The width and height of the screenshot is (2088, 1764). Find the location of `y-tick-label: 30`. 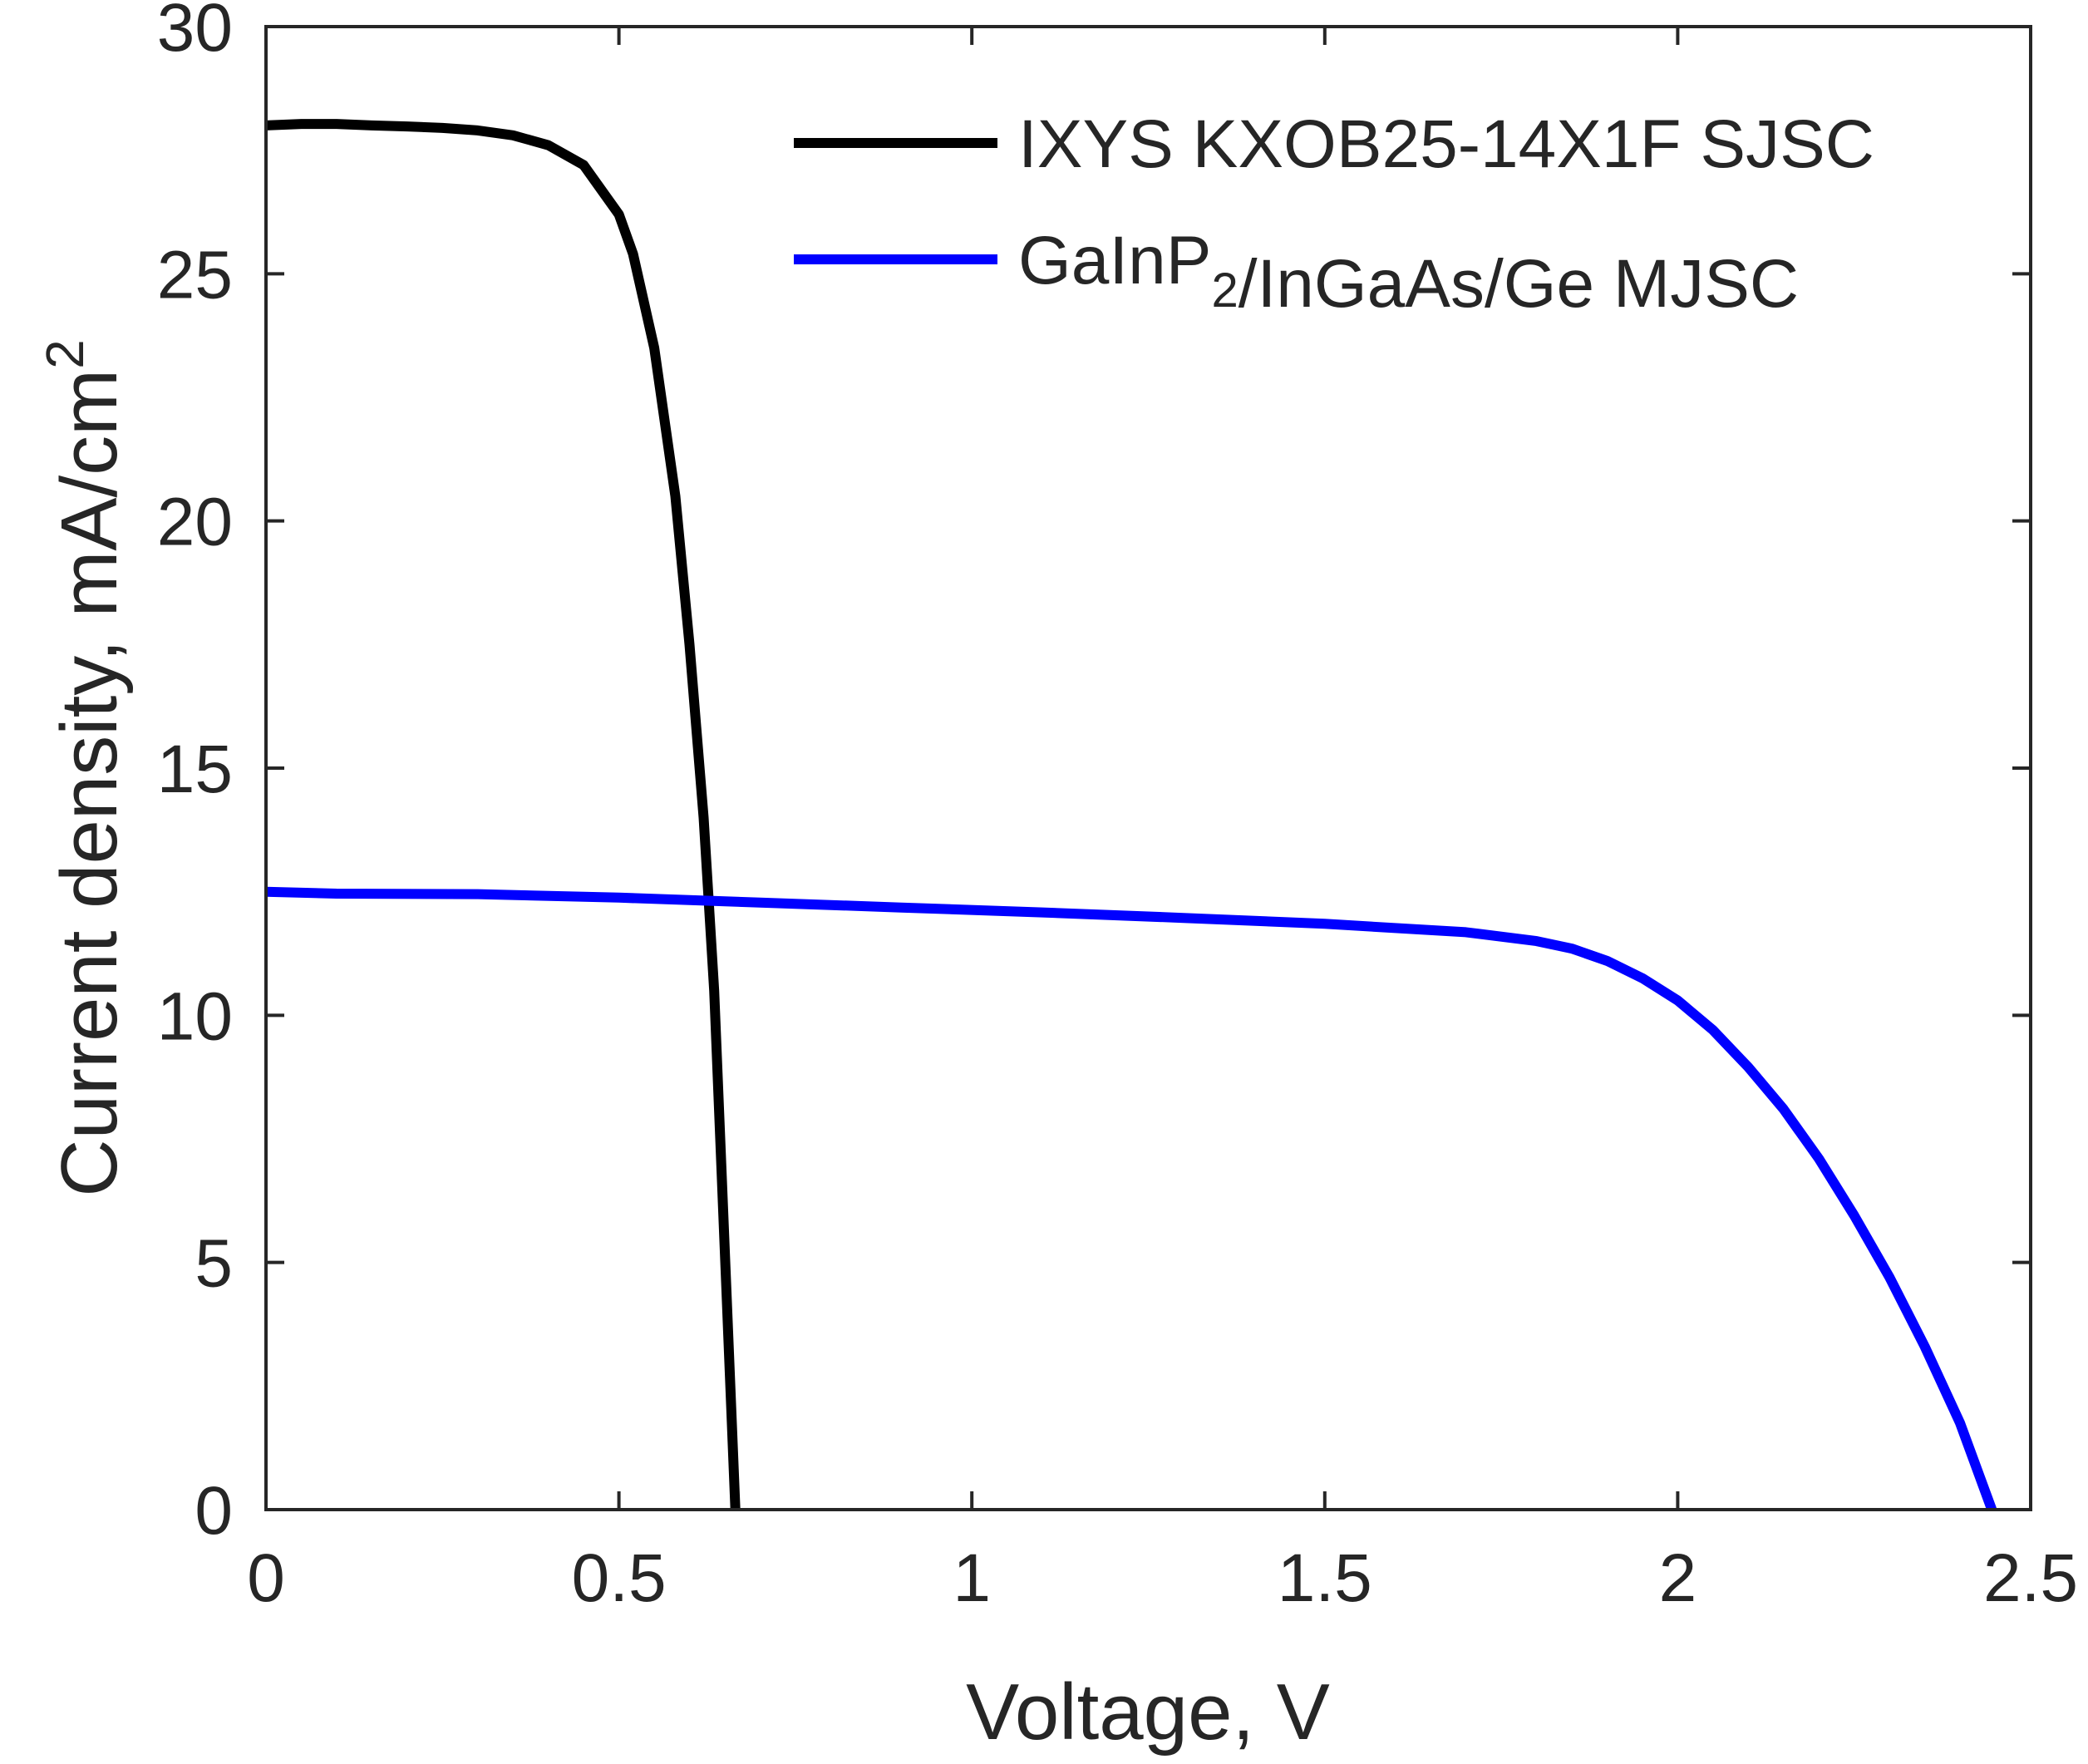

y-tick-label: 30 is located at coordinates (195, 33).